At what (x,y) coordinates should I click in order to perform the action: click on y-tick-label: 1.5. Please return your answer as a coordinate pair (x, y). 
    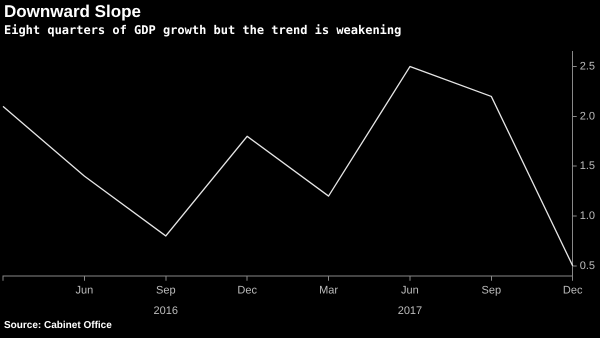
    Looking at the image, I should click on (588, 166).